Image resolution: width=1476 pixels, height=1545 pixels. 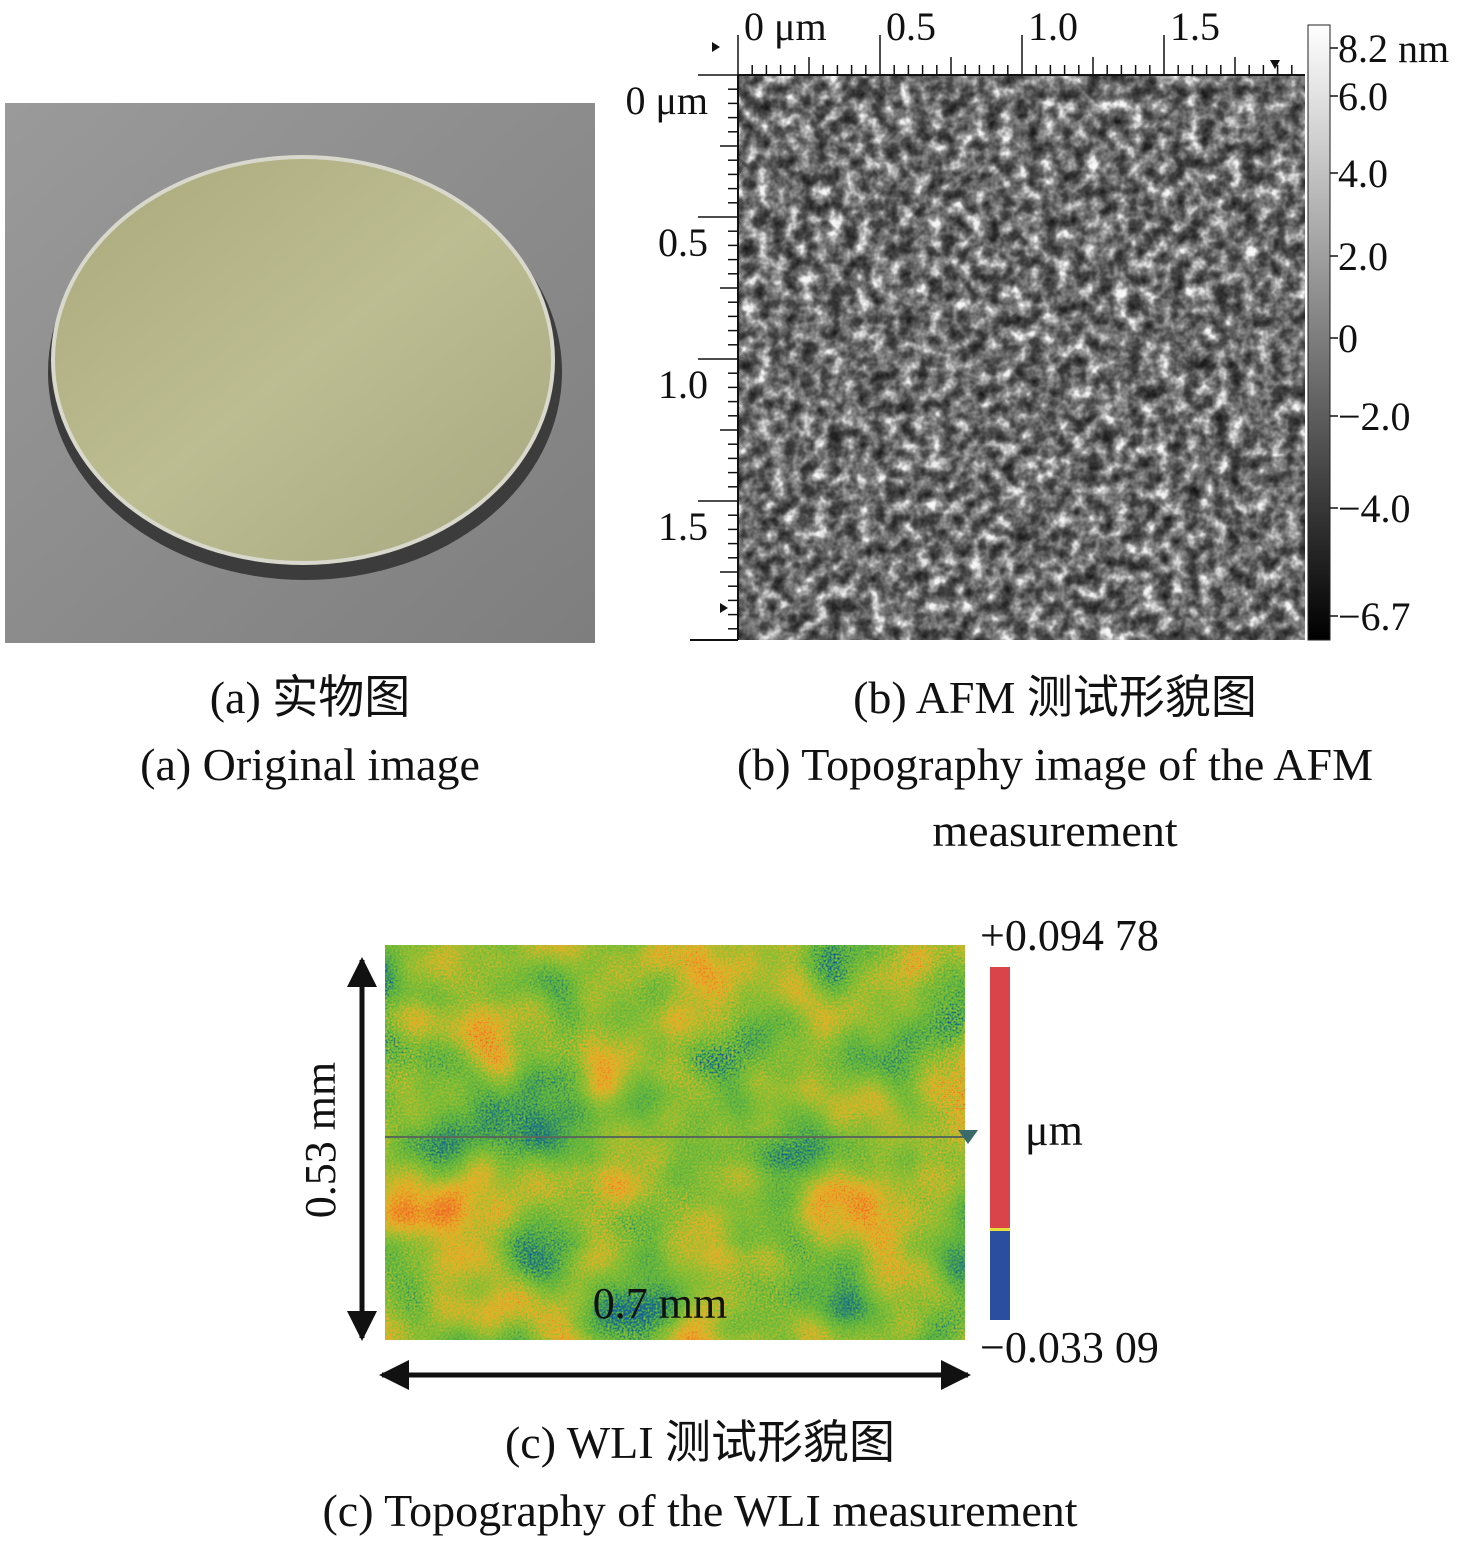 What do you see at coordinates (683, 384) in the screenshot?
I see `y-tick-label: 1.0` at bounding box center [683, 384].